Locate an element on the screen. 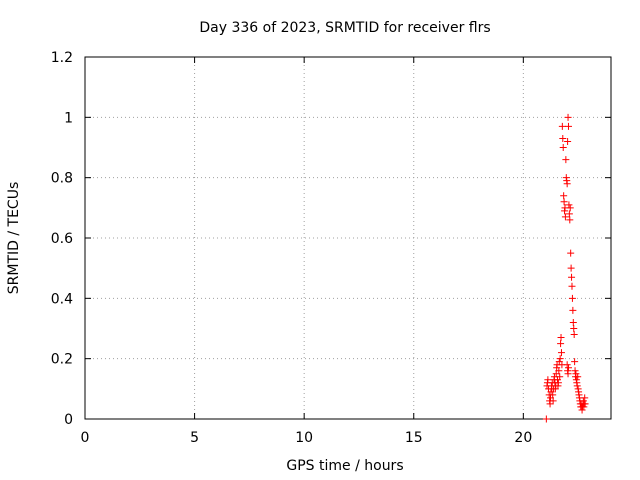 The image size is (640, 480). x-tick-labels: 0 5 10 15 20 is located at coordinates (307, 438).